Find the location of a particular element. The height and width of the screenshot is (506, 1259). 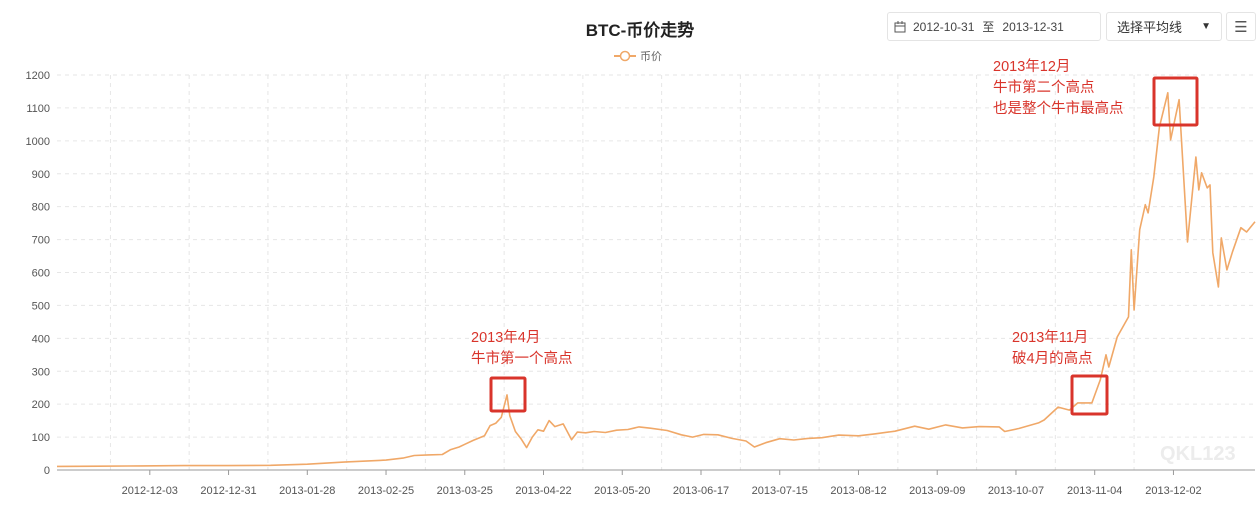

annotation-april: 2013年4月 牛市第一个高点 is located at coordinates (522, 349).